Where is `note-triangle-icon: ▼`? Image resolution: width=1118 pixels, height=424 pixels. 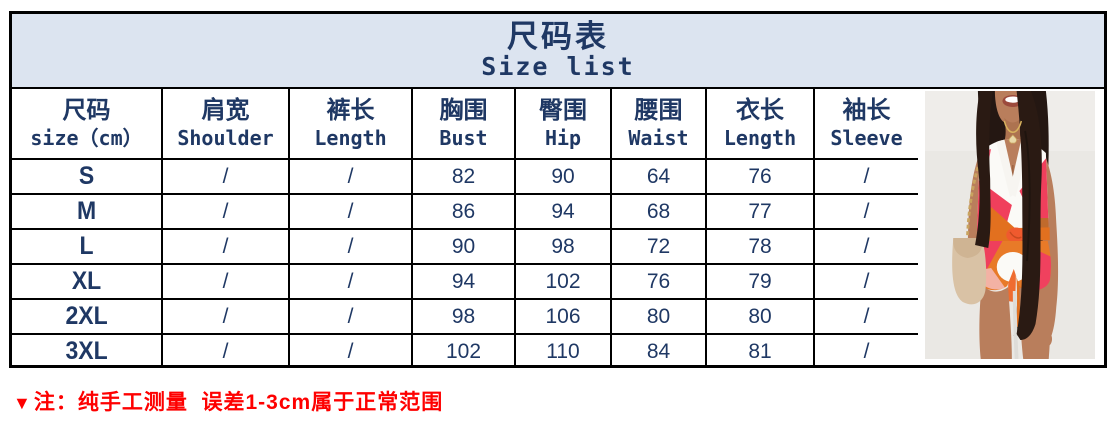
note-triangle-icon: ▼ is located at coordinates (22, 403).